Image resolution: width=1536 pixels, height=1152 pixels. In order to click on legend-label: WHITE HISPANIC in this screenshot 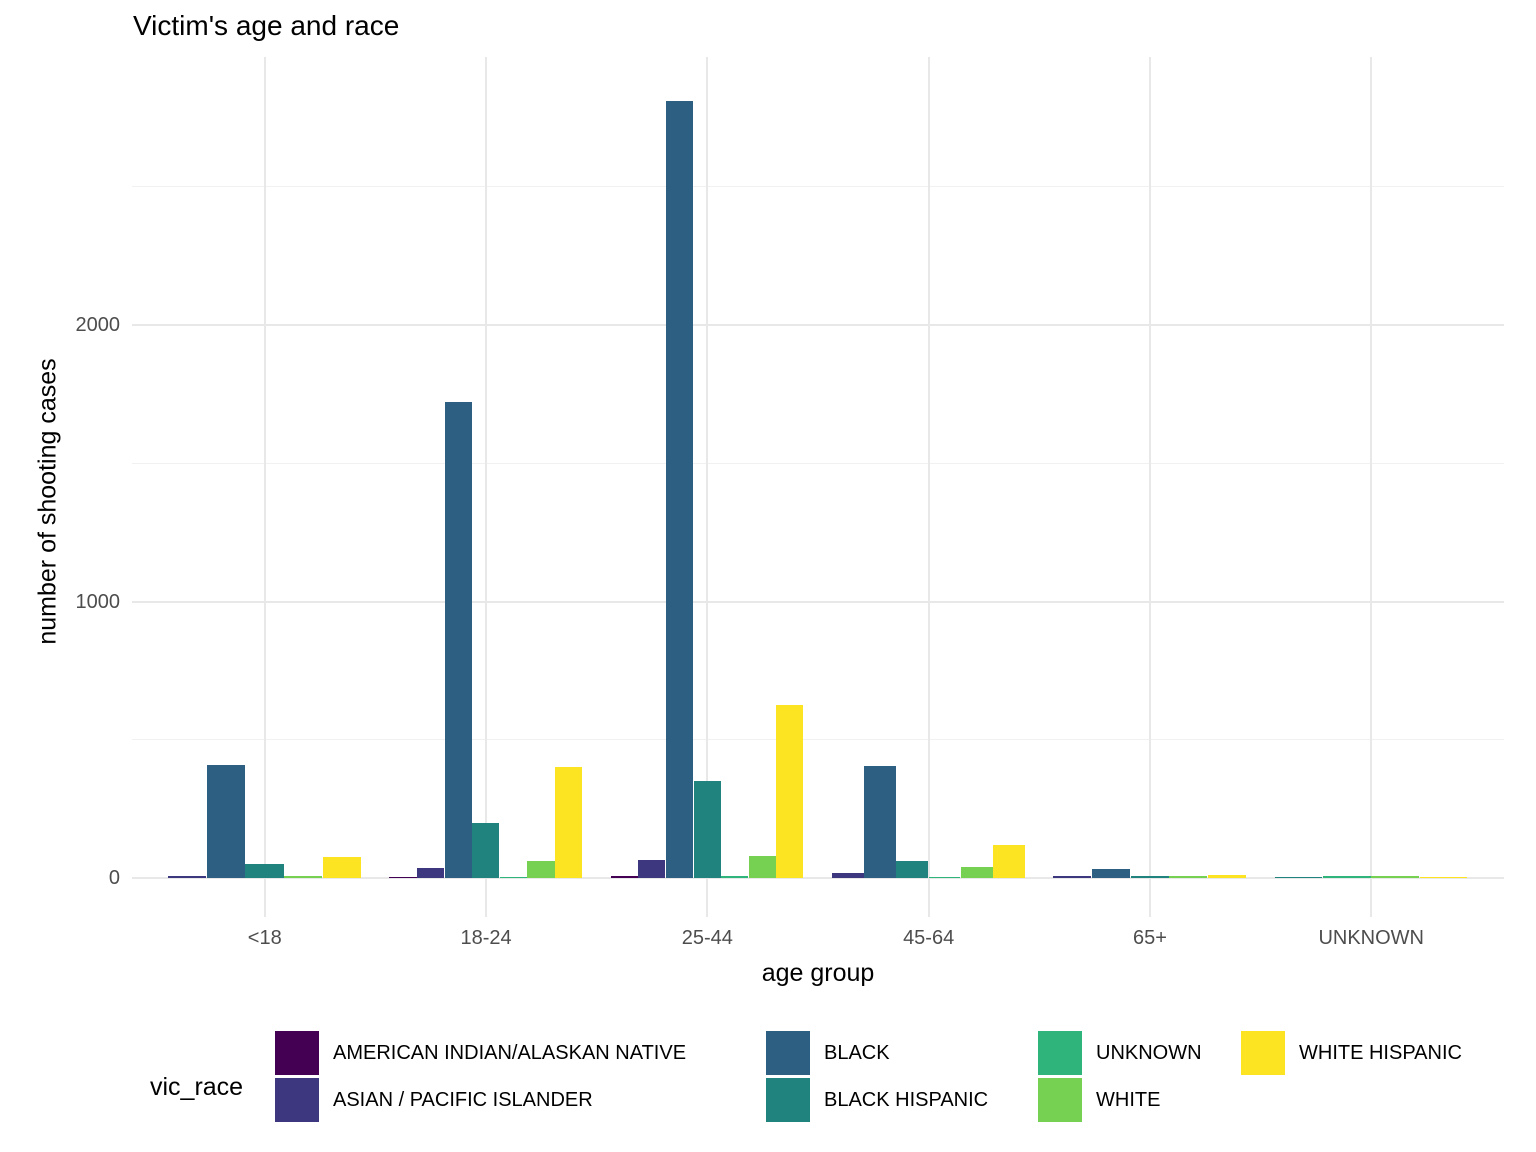, I will do `click(1380, 1053)`.